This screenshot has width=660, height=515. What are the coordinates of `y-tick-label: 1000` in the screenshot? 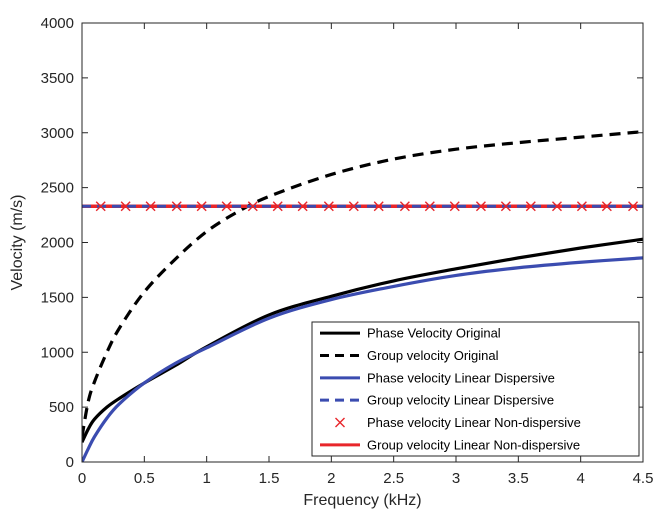 It's located at (57, 352).